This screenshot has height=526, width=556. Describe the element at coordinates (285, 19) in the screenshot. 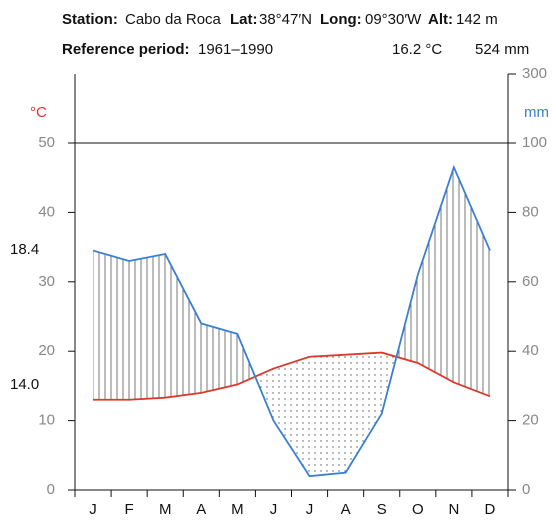

I see `lat: 38°47′N` at that location.